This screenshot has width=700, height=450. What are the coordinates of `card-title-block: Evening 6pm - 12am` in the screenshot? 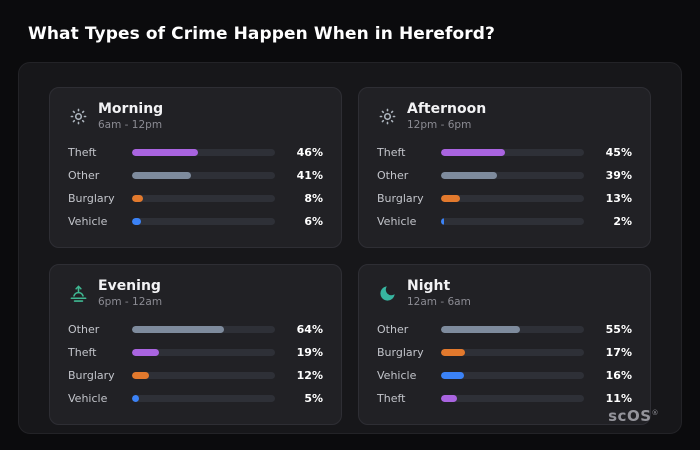 It's located at (130, 293).